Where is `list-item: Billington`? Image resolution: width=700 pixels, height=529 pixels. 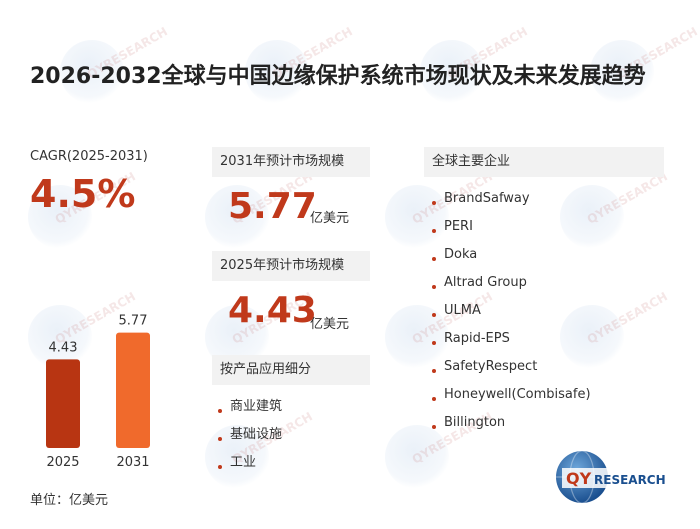 list-item: Billington is located at coordinates (510, 427).